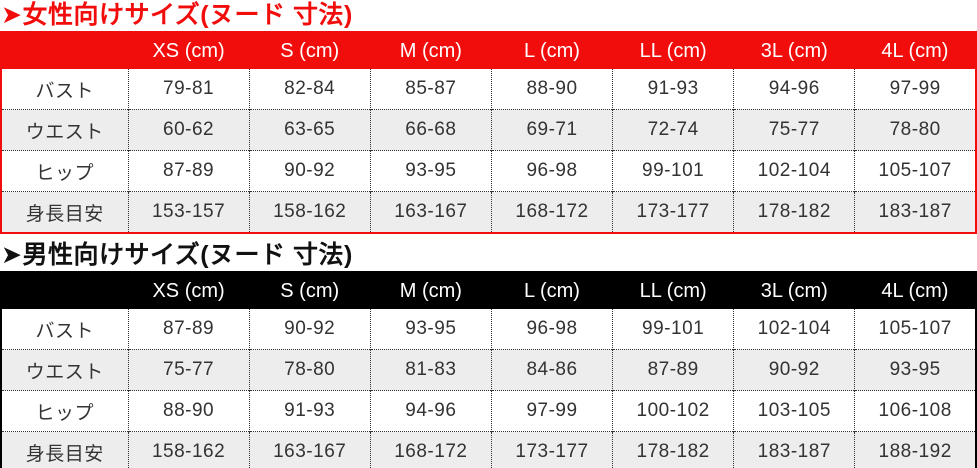 The width and height of the screenshot is (977, 468). What do you see at coordinates (794, 411) in the screenshot?
I see `size-value-cell: 103-105` at bounding box center [794, 411].